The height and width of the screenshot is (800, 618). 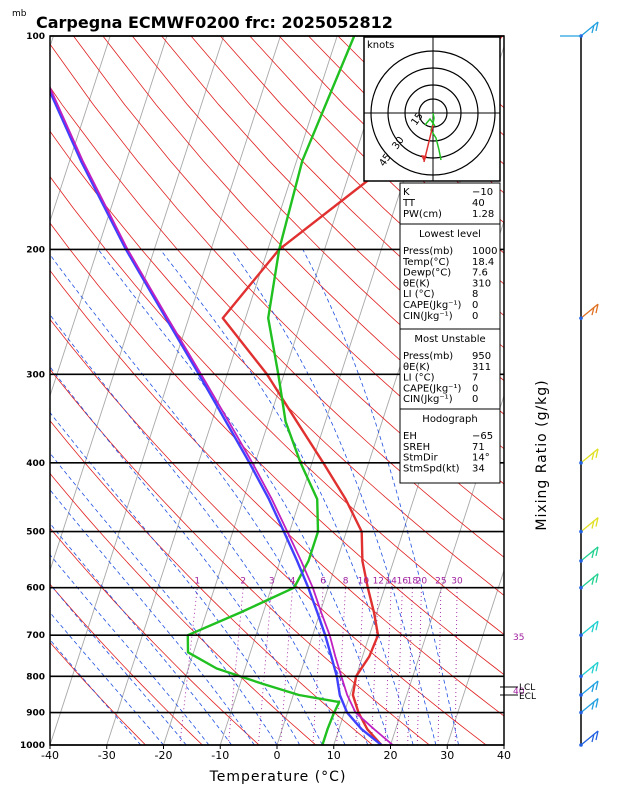 What do you see at coordinates (475, 378) in the screenshot?
I see `param-value: 7` at bounding box center [475, 378].